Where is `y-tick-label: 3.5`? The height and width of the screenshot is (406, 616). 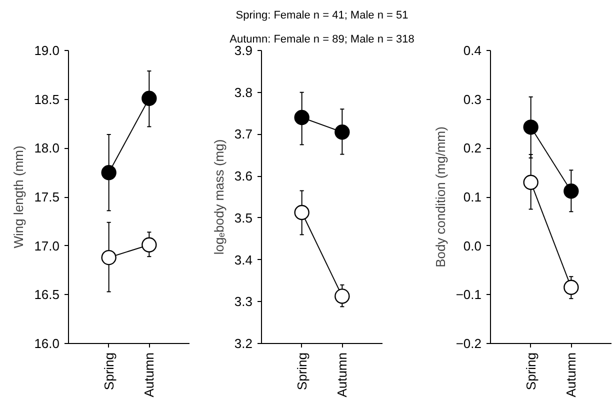 y-tick-label: 3.5 is located at coordinates (243, 218).